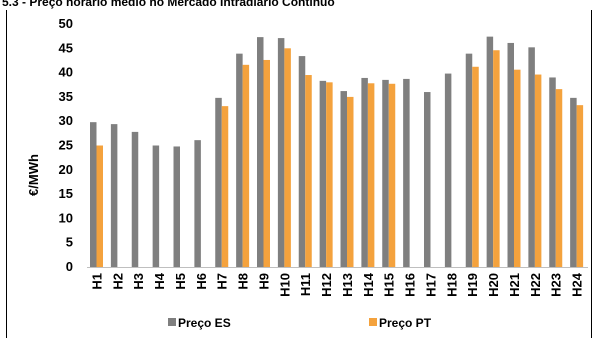  Describe the element at coordinates (496, 158) in the screenshot. I see `bar-preco-pt-h20` at that location.